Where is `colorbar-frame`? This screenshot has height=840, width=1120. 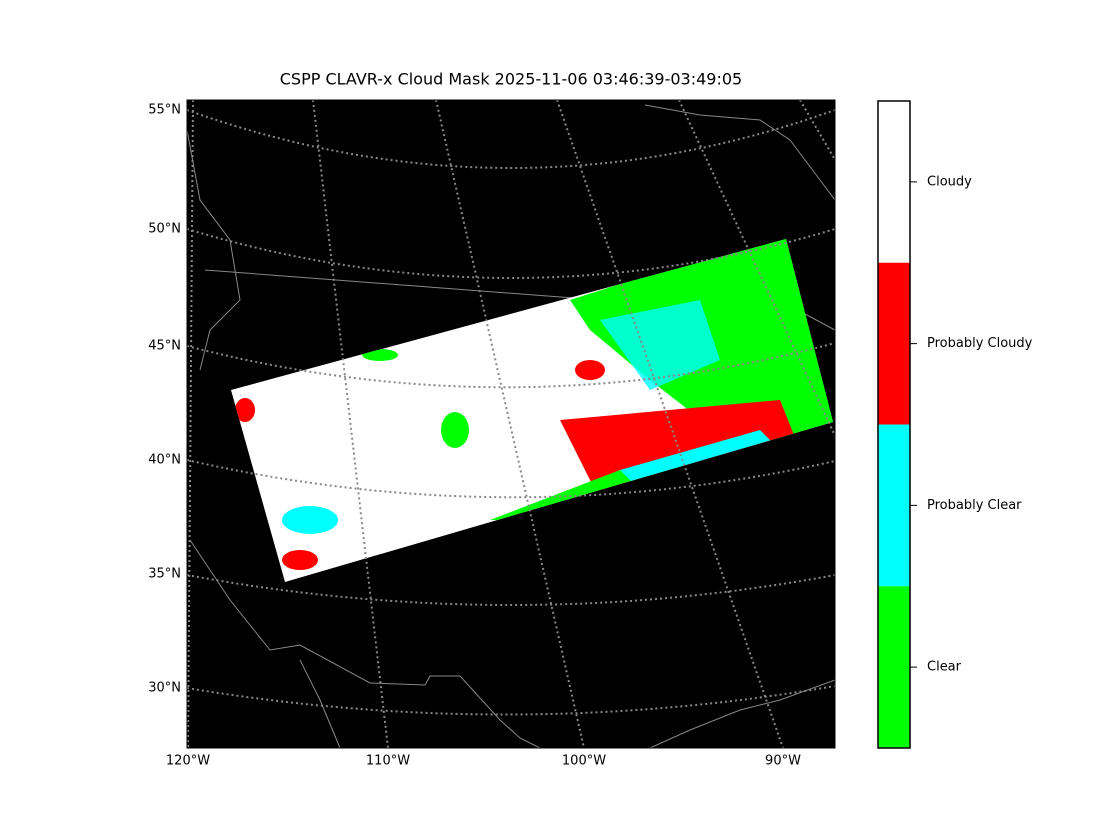 colorbar-frame is located at coordinates (894, 424).